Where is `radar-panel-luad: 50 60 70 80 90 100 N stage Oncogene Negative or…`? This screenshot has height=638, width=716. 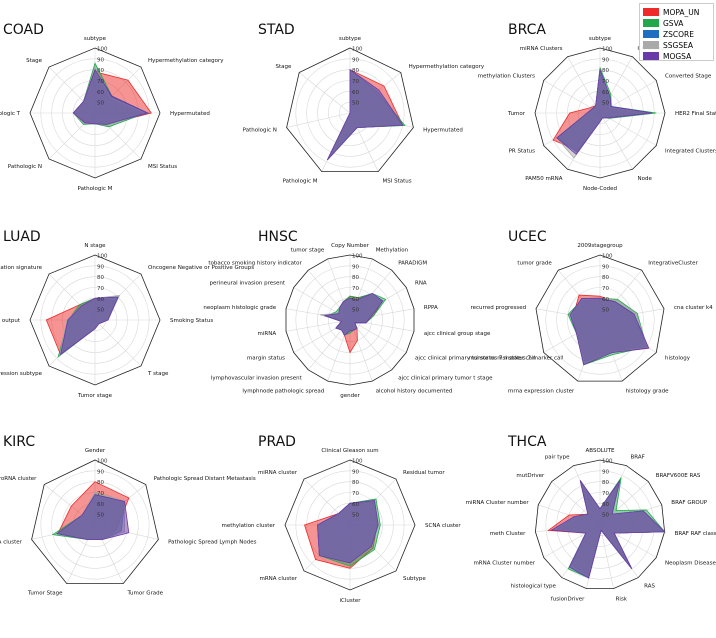
radar-panel-luad: 50 60 70 80 90 100 N stage Oncogene Negative or… is located at coordinates (127, 314).